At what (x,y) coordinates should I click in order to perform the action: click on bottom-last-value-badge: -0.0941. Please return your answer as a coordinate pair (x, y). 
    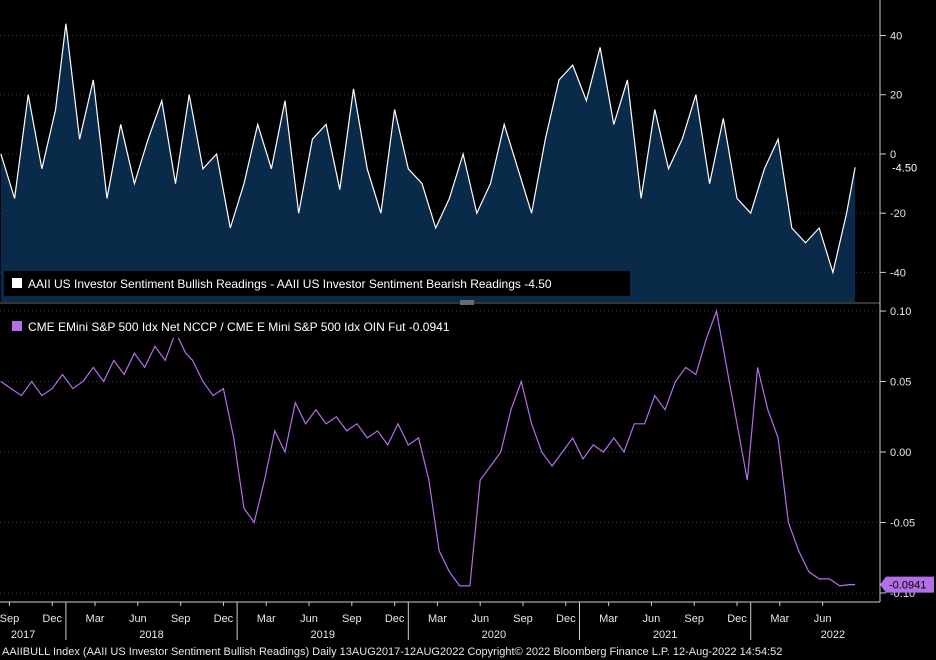
    Looking at the image, I should click on (907, 584).